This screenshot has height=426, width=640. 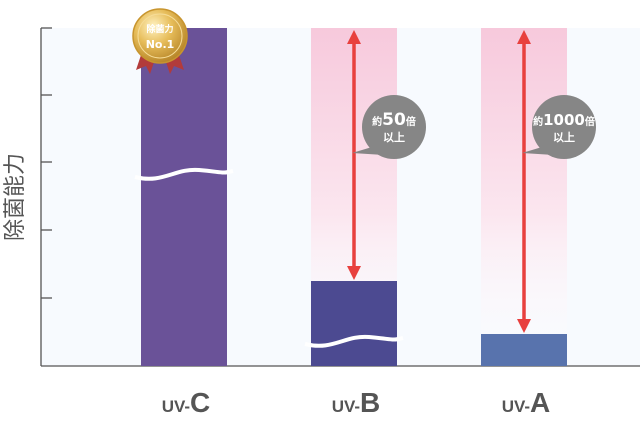 I want to click on medal-line2: No.1, so click(x=160, y=44).